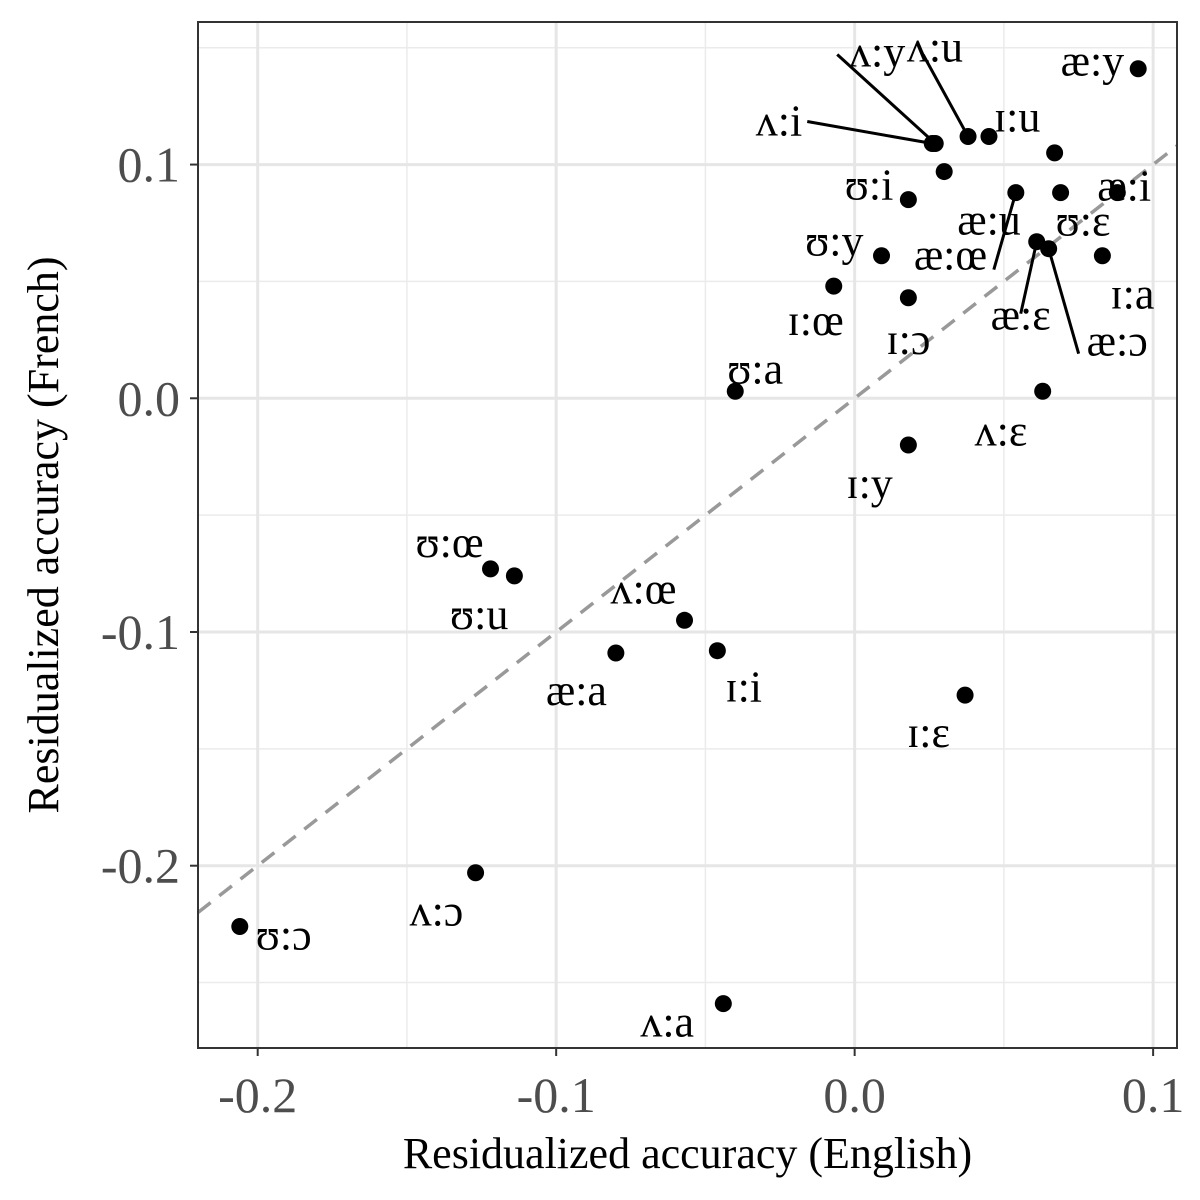 The image size is (1200, 1200). I want to click on point-label: æ:u, so click(989, 220).